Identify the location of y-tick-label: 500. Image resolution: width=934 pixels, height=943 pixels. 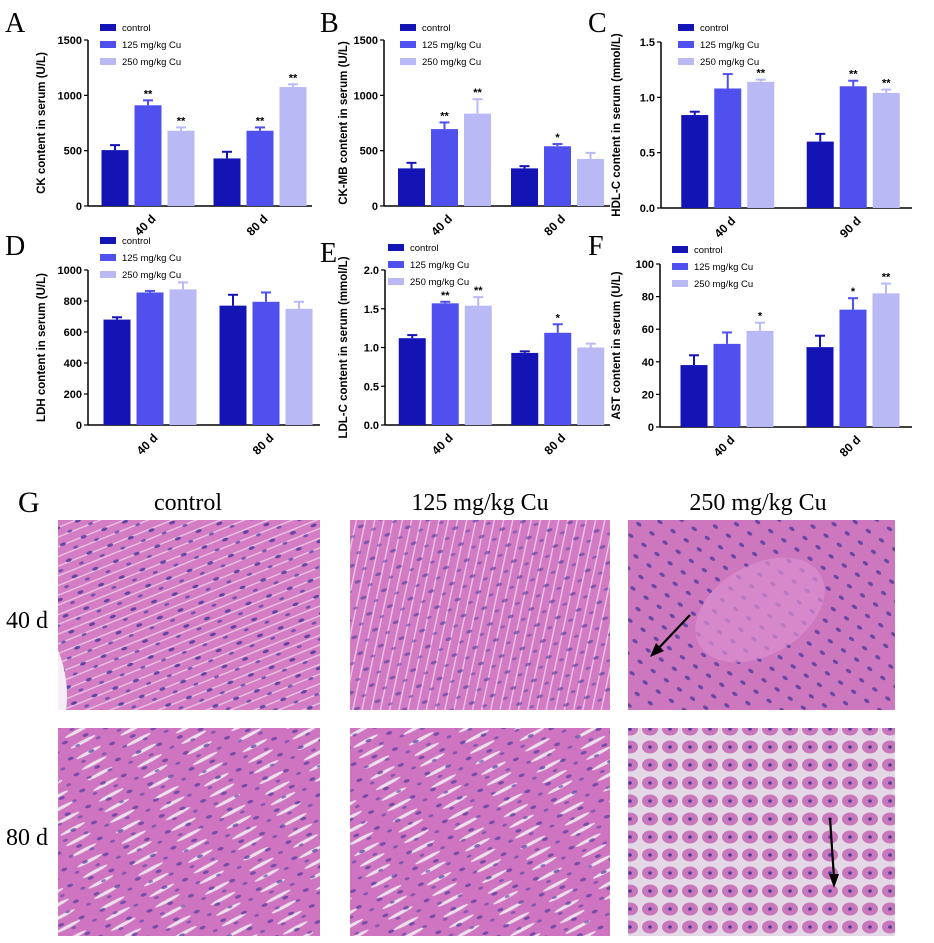
(369, 152).